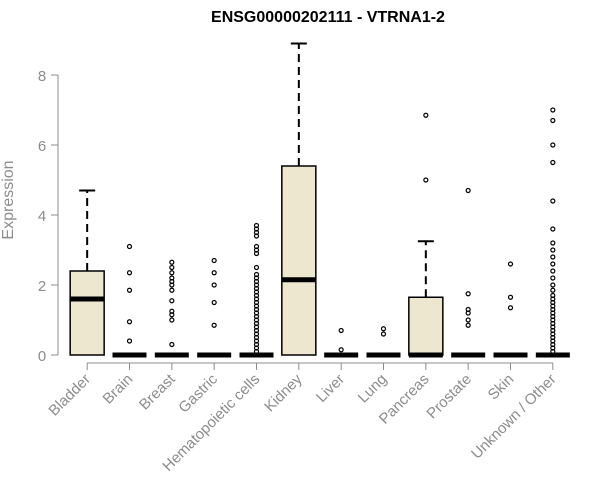 The image size is (600, 500). Describe the element at coordinates (449, 397) in the screenshot. I see `x-tick-label-9: Prostate` at that location.